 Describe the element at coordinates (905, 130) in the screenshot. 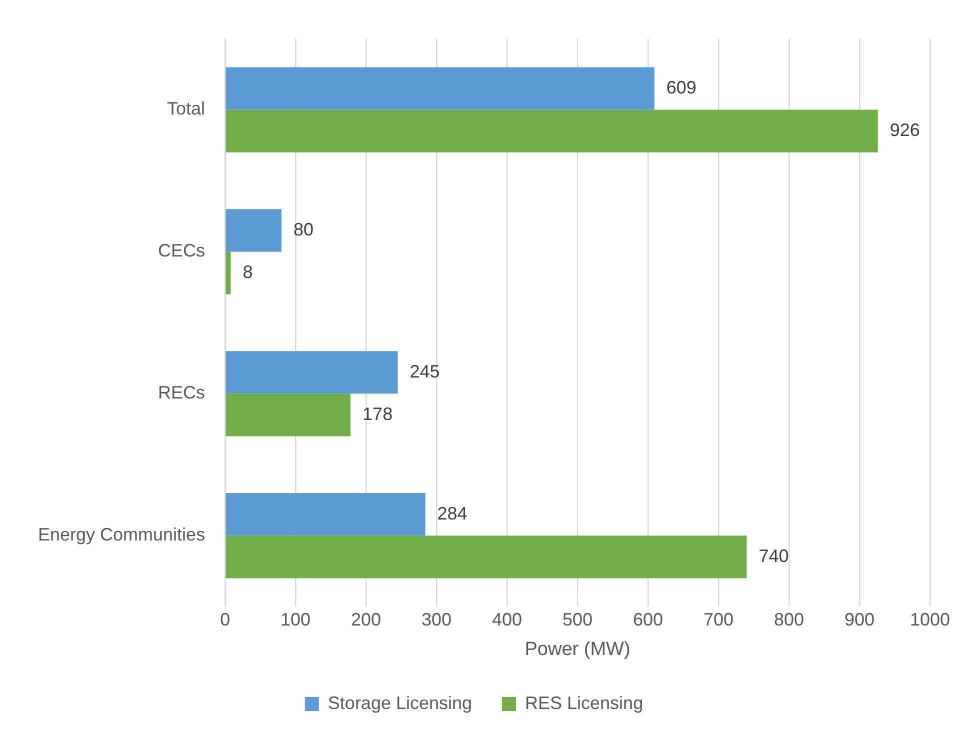

I see `data-label: 926` at that location.